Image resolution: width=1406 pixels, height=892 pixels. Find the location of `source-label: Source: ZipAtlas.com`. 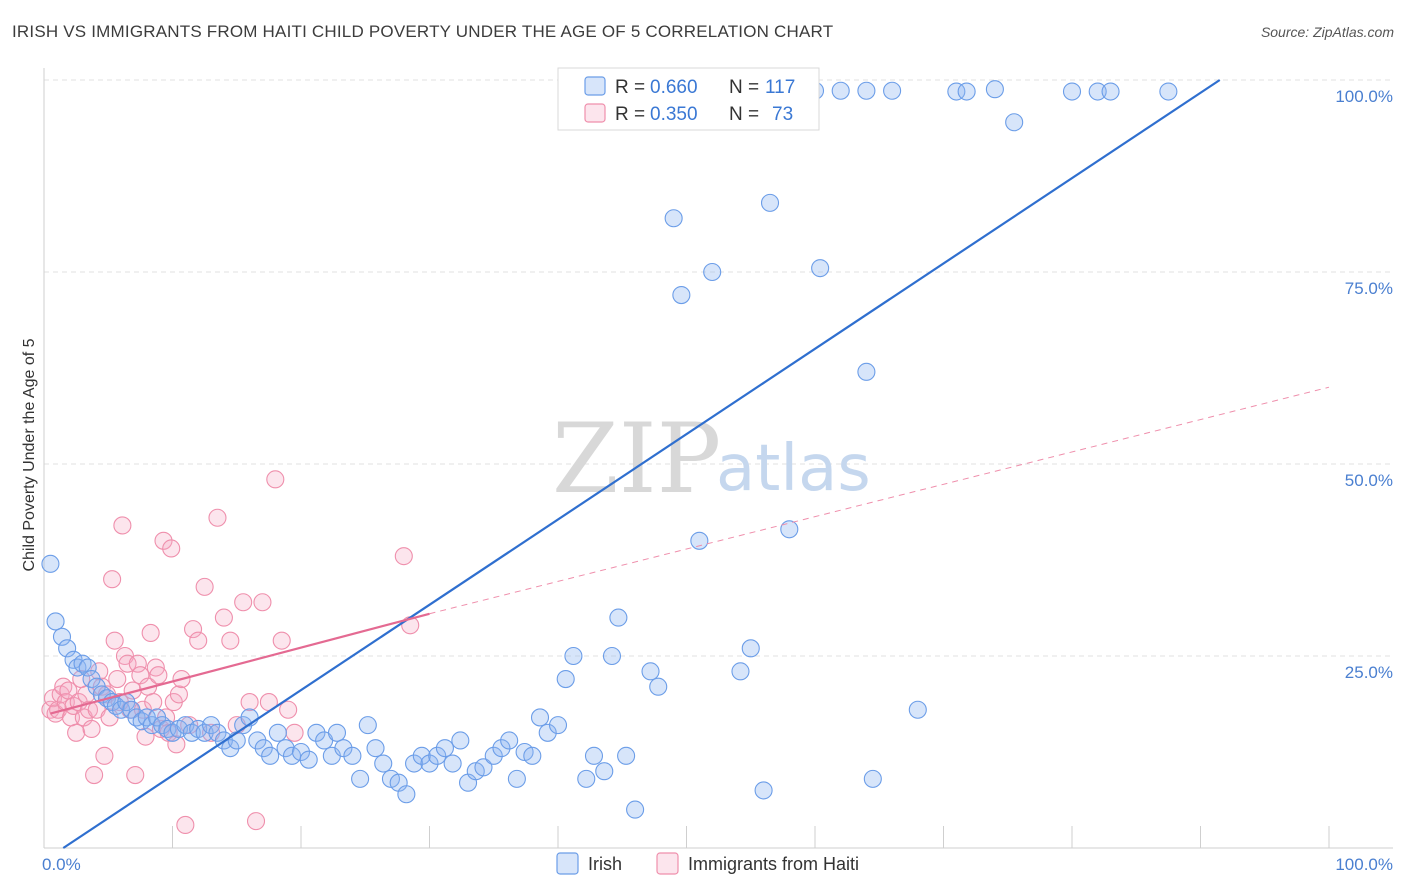

source-label: Source: ZipAtlas.com is located at coordinates (1327, 32).